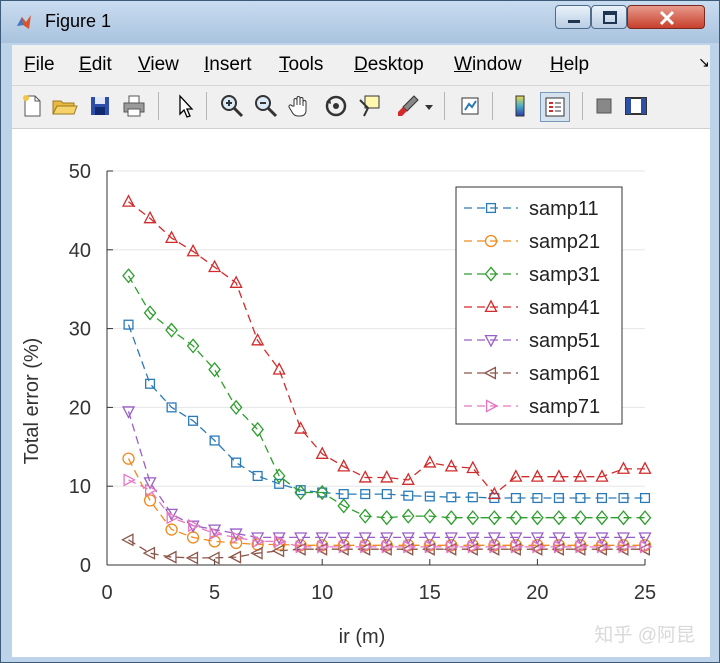 The height and width of the screenshot is (663, 720). What do you see at coordinates (574, 21) in the screenshot?
I see `minimize-icon` at bounding box center [574, 21].